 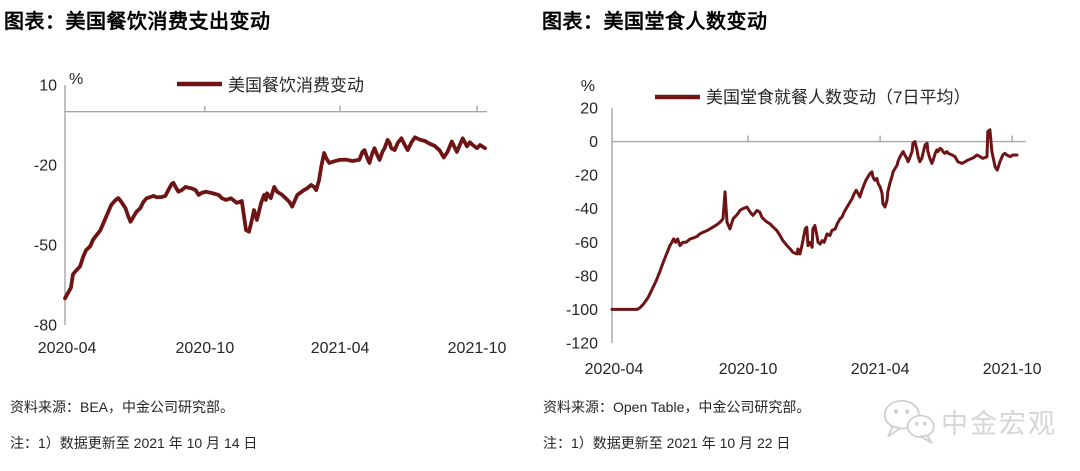 I want to click on y-tick-label: -120, so click(x=582, y=344).